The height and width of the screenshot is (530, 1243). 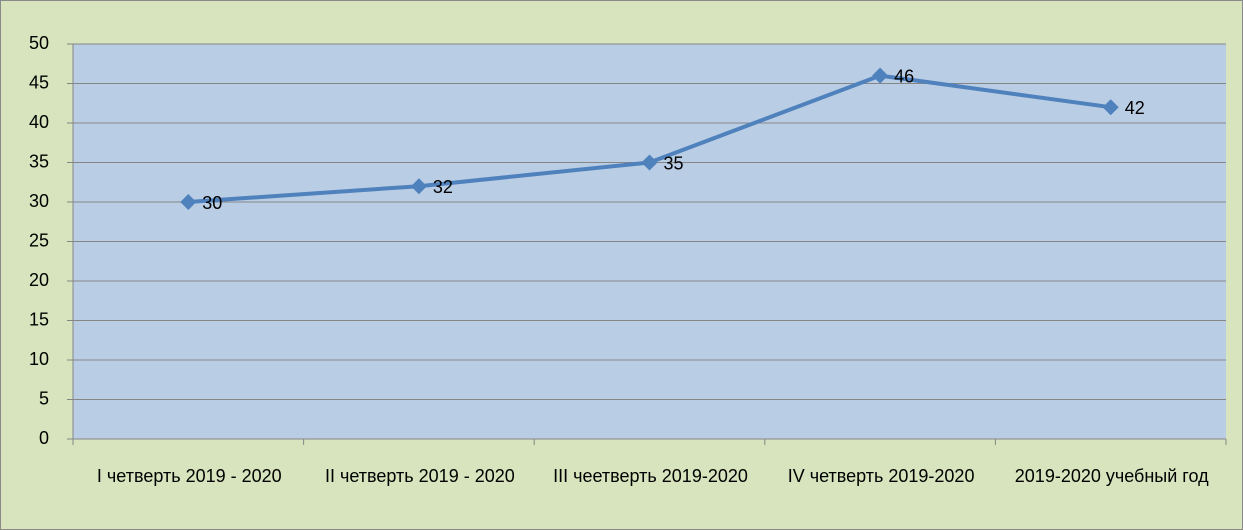 What do you see at coordinates (44, 398) in the screenshot?
I see `y-tick-label: 5` at bounding box center [44, 398].